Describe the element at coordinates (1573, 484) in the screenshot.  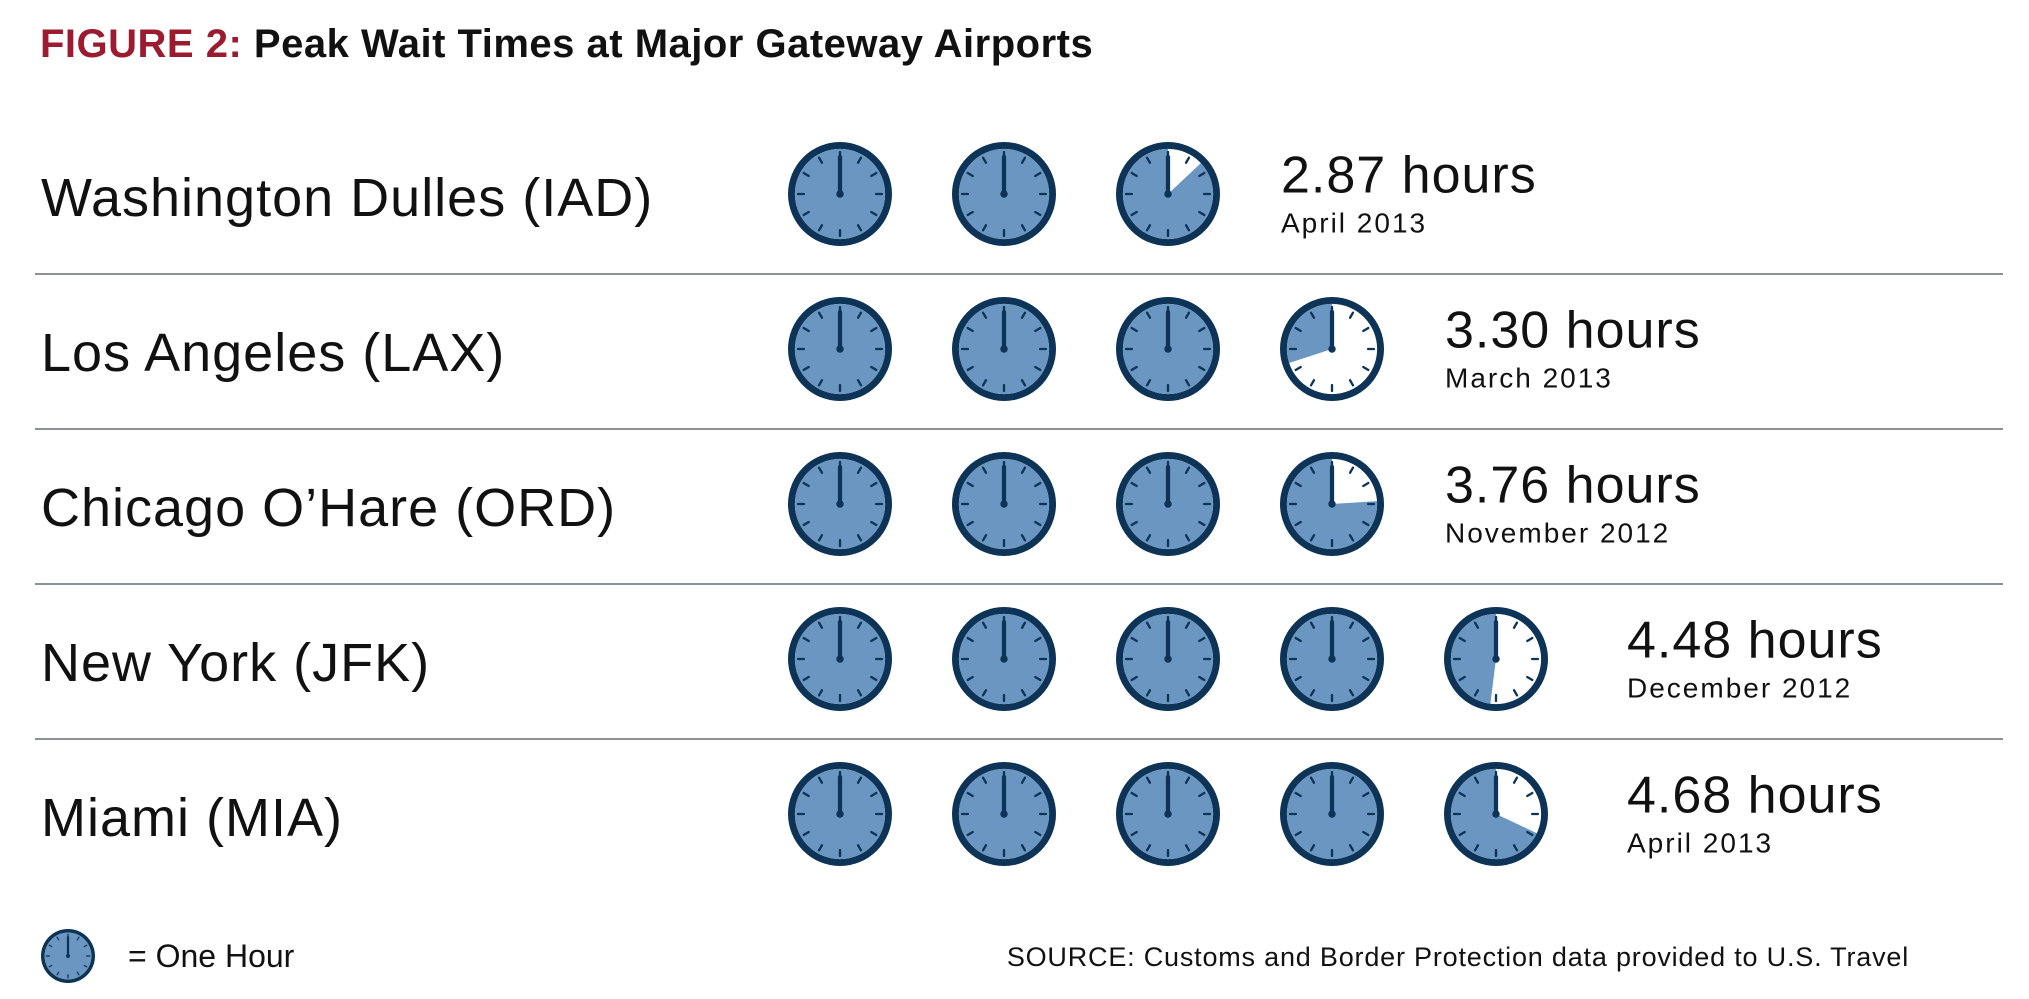
I see `wait-time-value: 3.76 hours` at that location.